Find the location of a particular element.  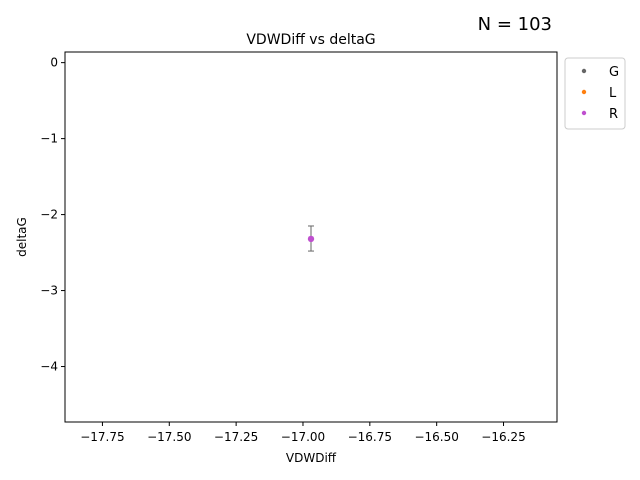

chart-title: VDWDiff vs deltaG is located at coordinates (310, 40).